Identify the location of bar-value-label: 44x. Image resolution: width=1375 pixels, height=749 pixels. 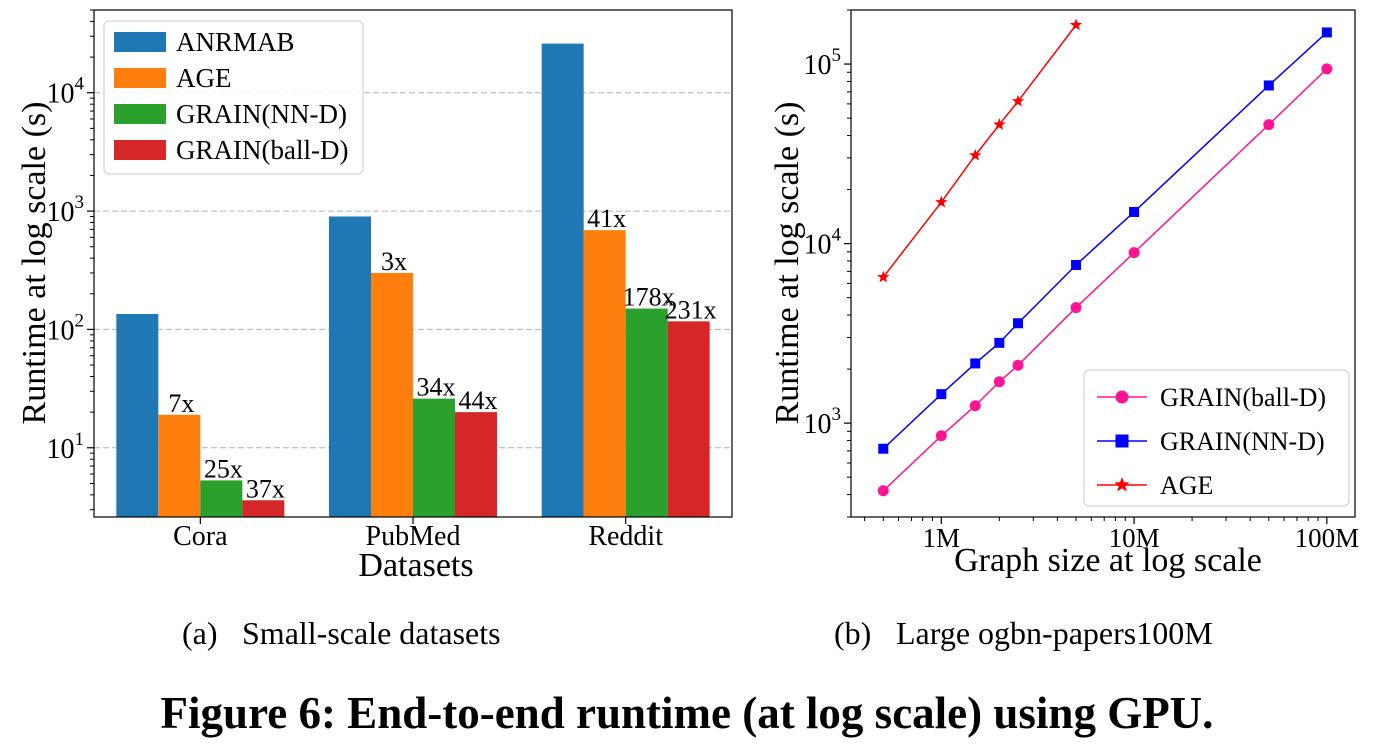
(478, 400).